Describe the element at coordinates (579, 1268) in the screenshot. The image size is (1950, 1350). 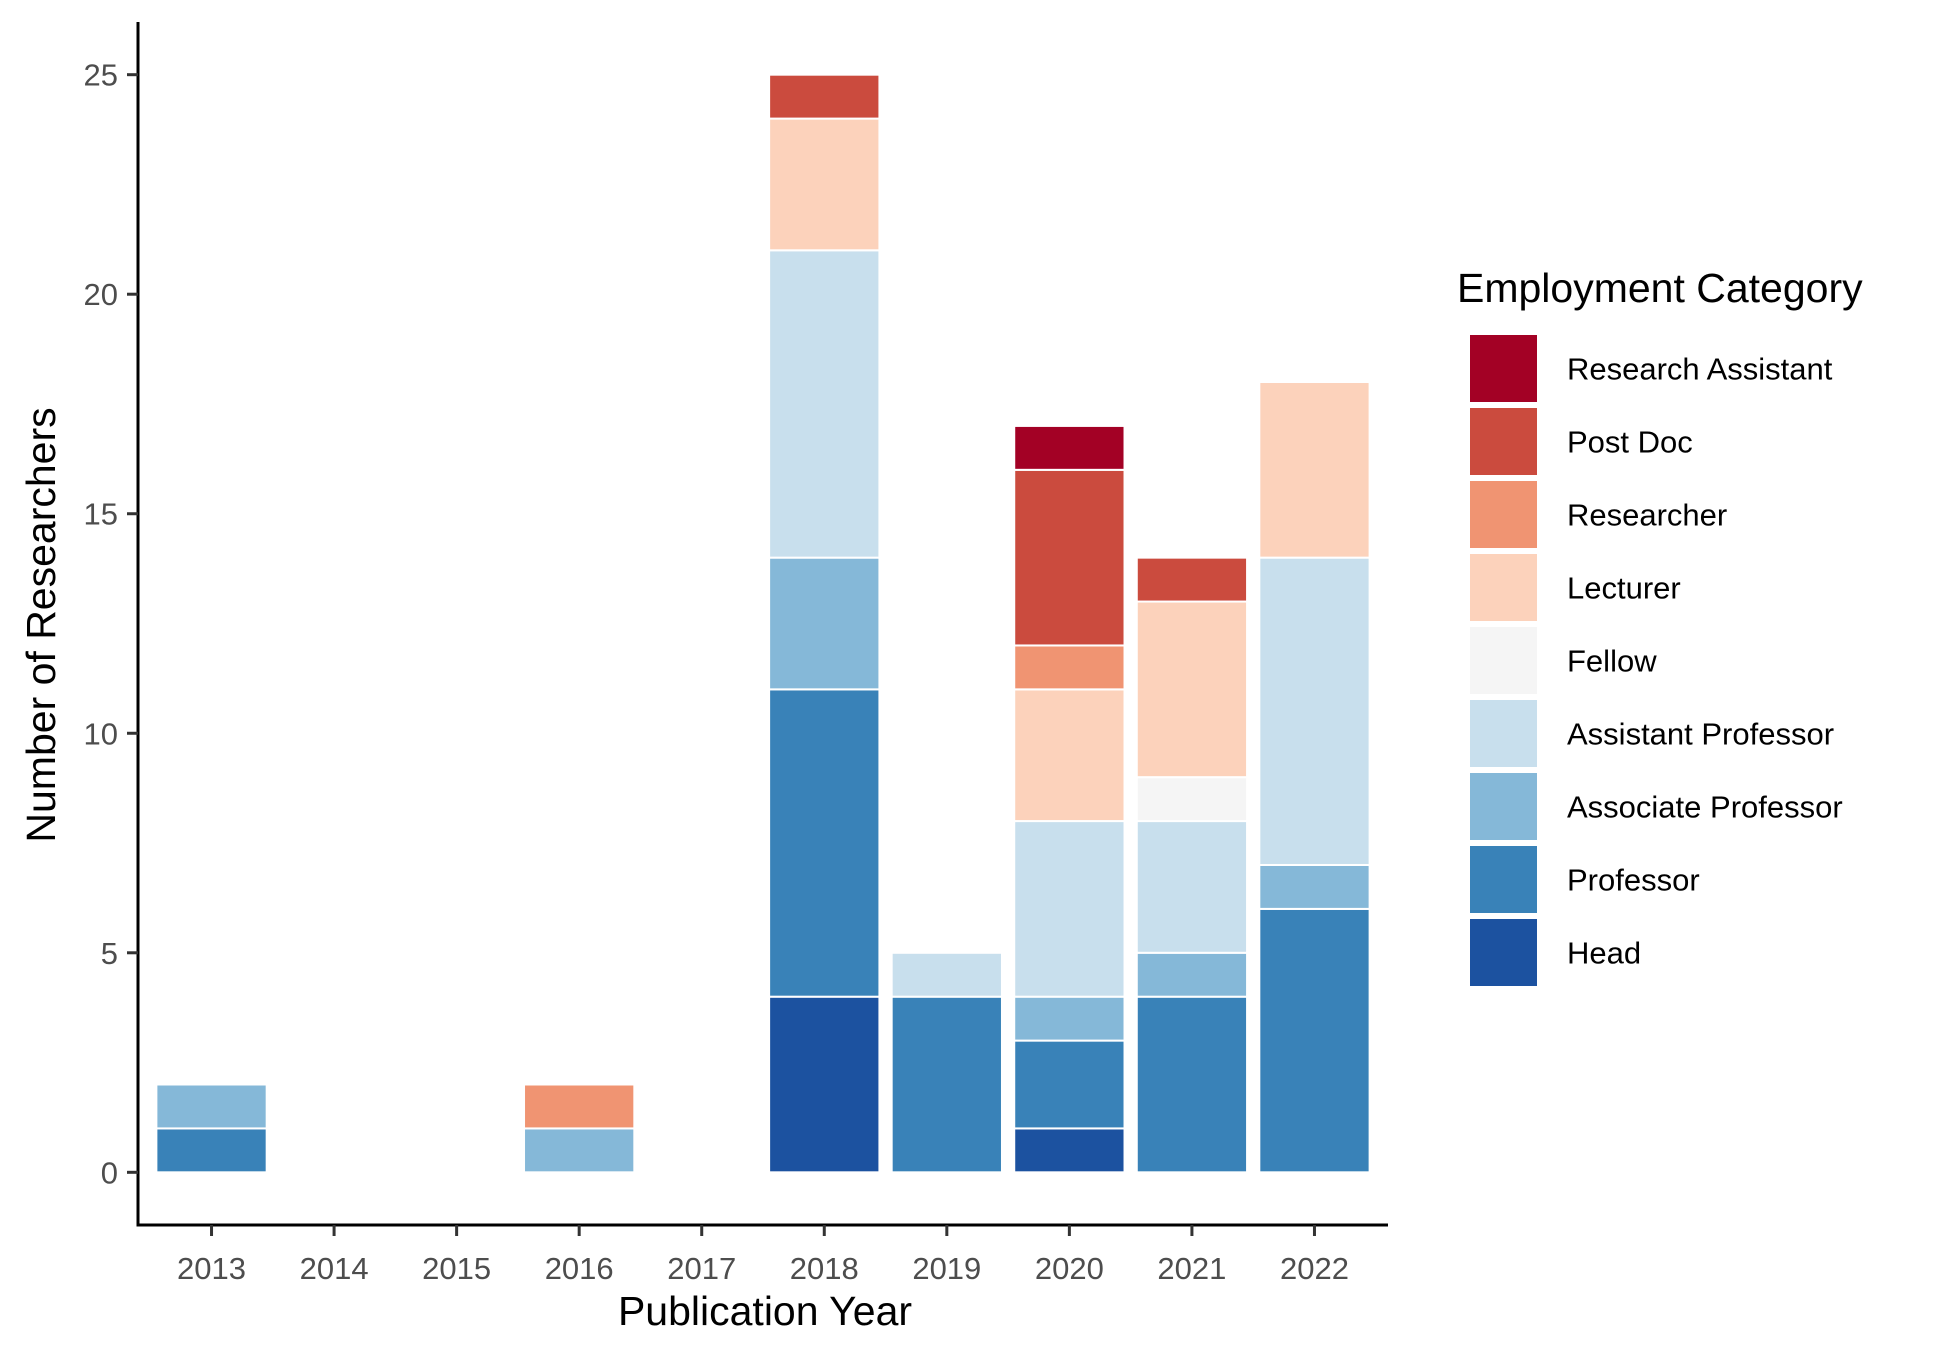
I see `x-tick-label: 2016` at that location.